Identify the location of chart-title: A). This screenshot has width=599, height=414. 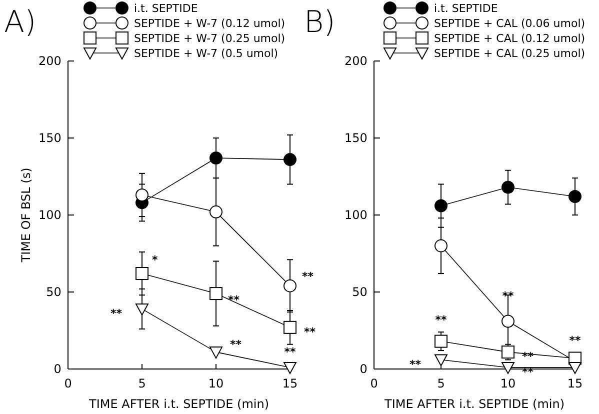
(20, 22).